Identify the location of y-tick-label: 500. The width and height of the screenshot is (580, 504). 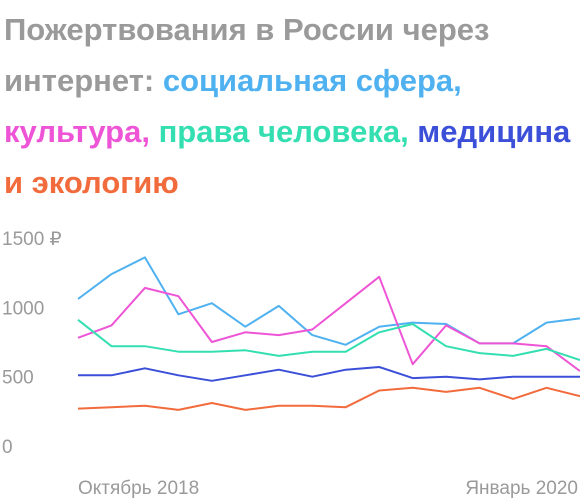
(18, 378).